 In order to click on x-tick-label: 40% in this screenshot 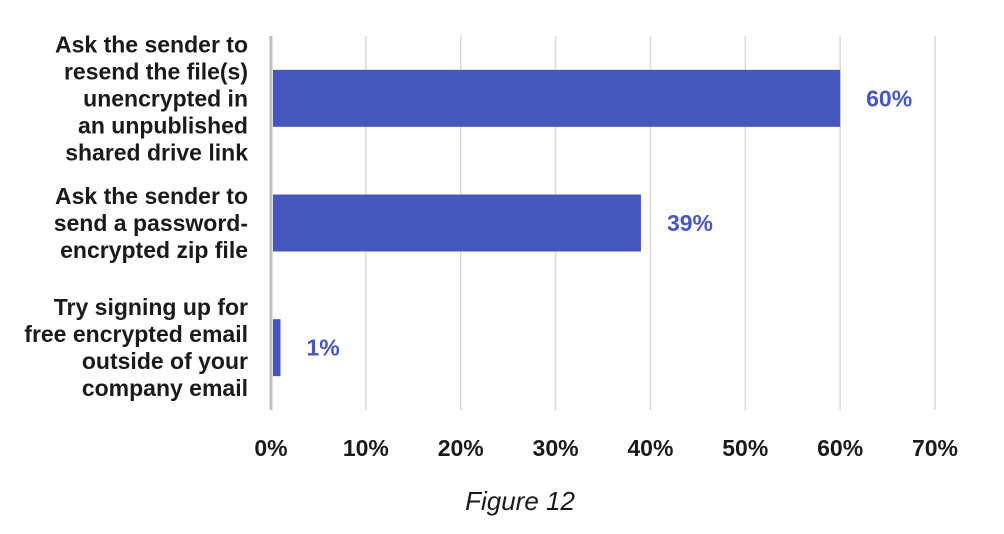, I will do `click(650, 448)`.